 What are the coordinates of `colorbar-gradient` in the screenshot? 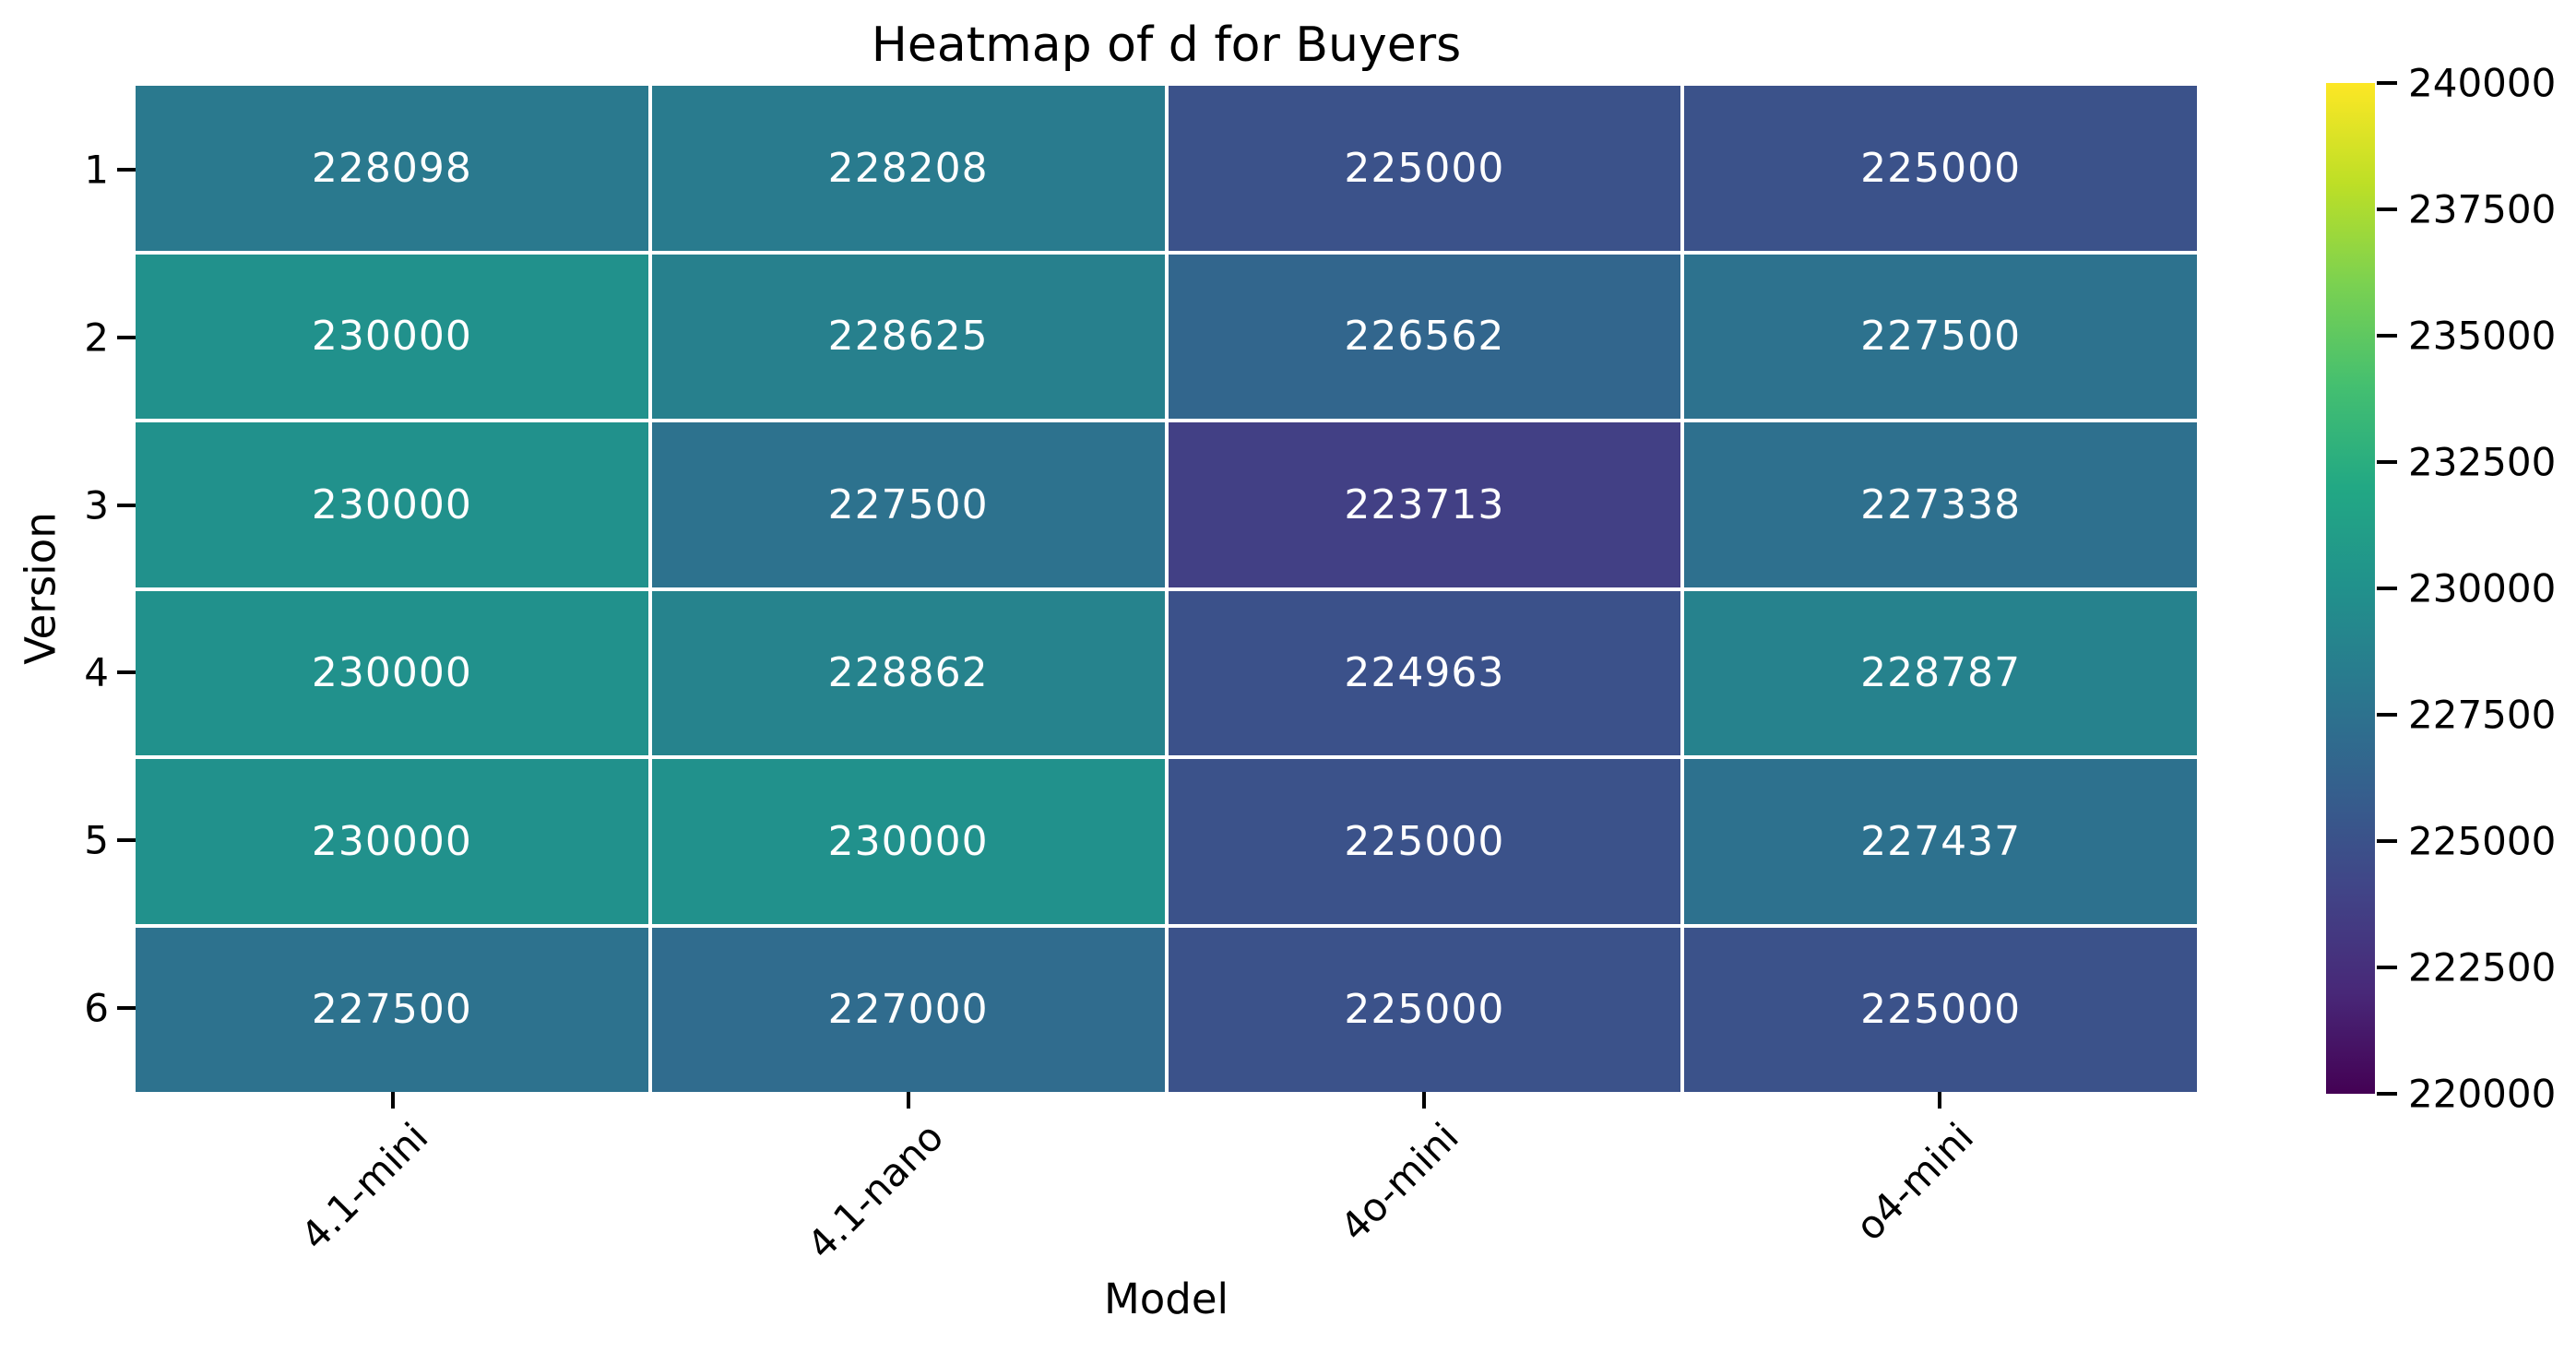 It's located at (2351, 589).